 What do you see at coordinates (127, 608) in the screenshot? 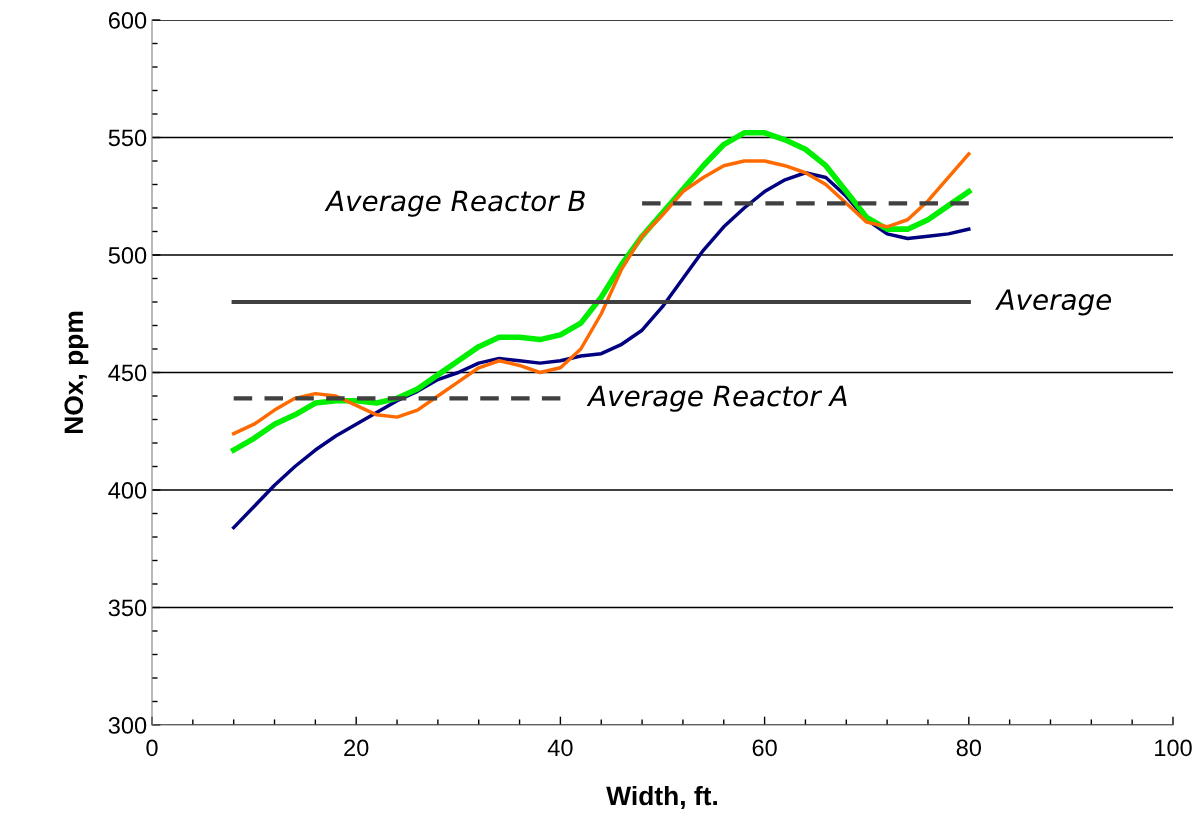
I see `y-tick-label: 350` at bounding box center [127, 608].